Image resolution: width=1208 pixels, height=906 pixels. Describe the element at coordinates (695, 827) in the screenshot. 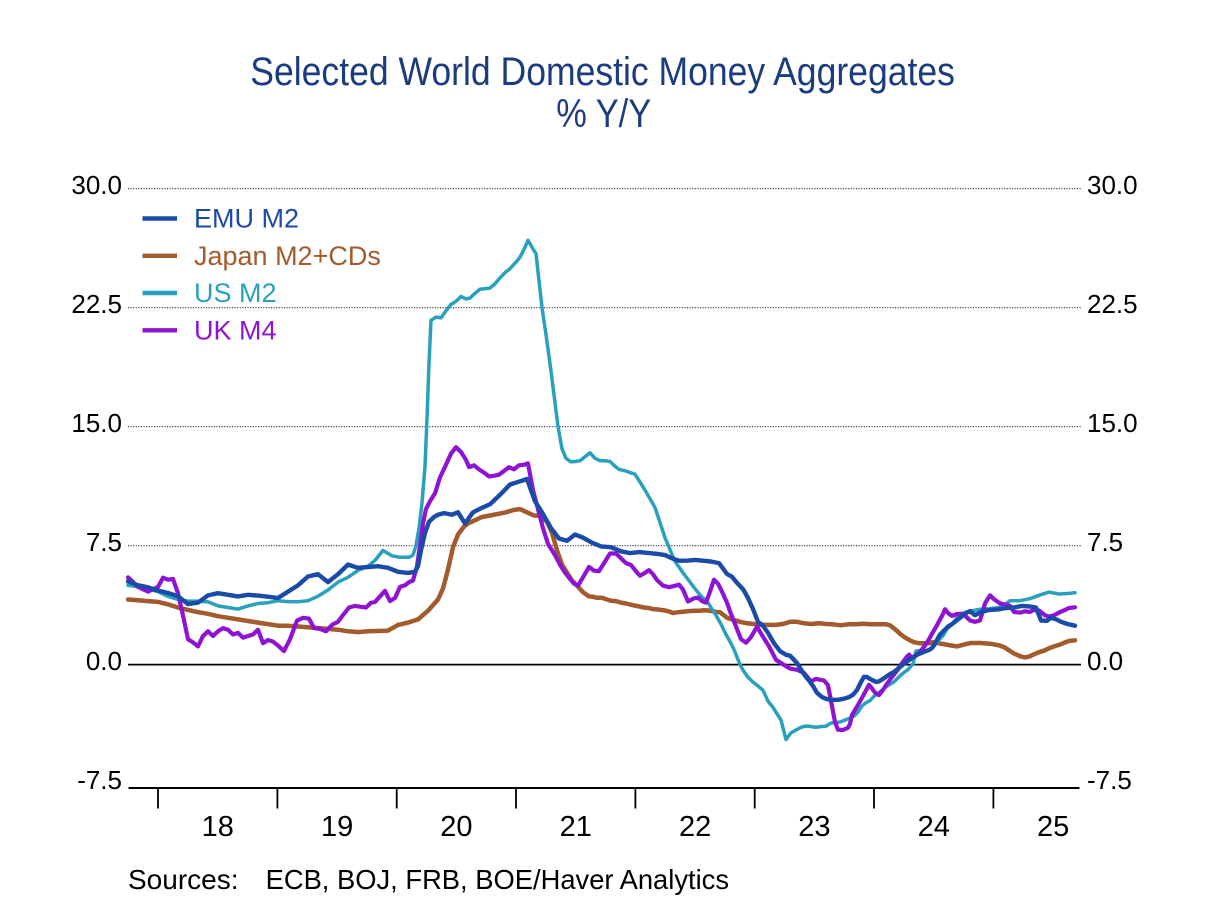

I see `svg-text: 22` at that location.